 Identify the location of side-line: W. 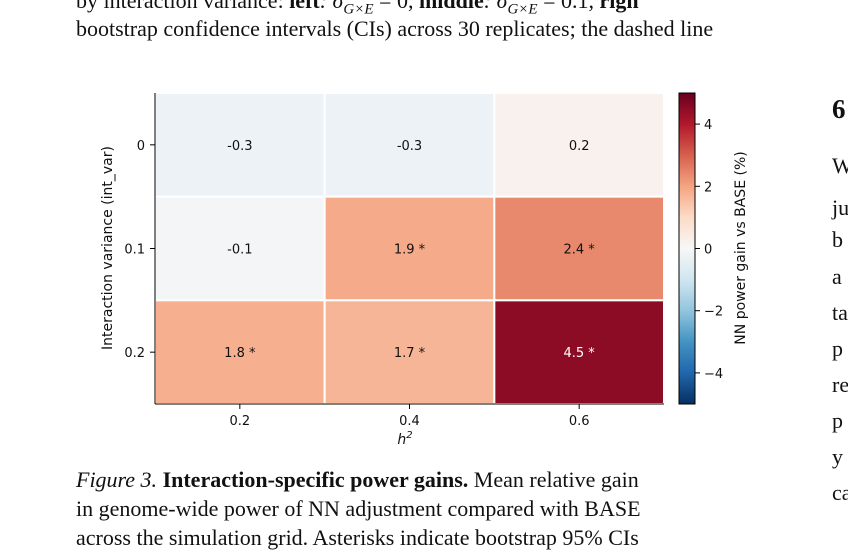
(840, 165).